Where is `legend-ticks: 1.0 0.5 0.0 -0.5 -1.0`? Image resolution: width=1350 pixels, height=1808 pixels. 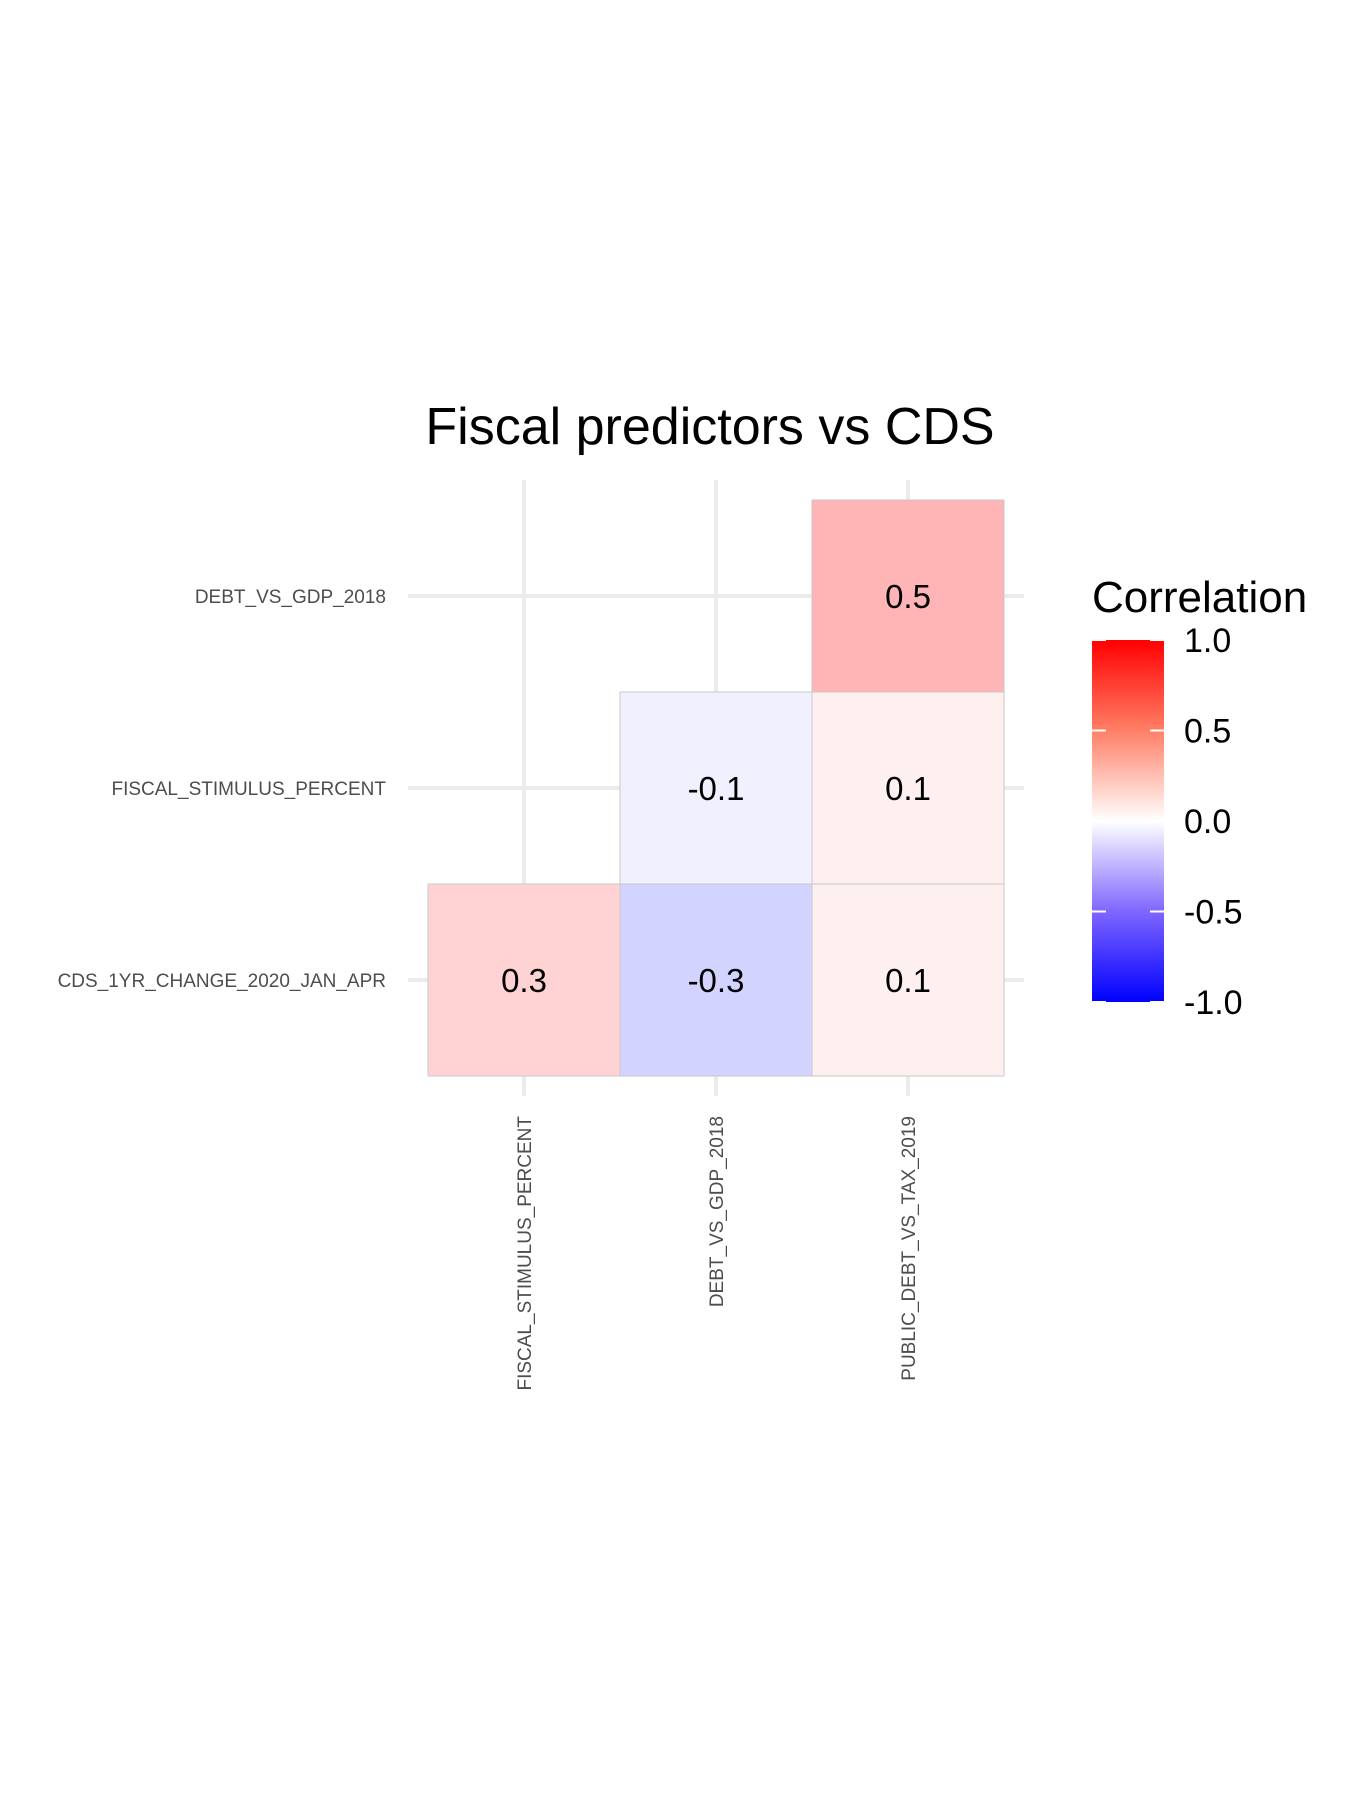 legend-ticks: 1.0 0.5 0.0 -0.5 -1.0 is located at coordinates (1167, 822).